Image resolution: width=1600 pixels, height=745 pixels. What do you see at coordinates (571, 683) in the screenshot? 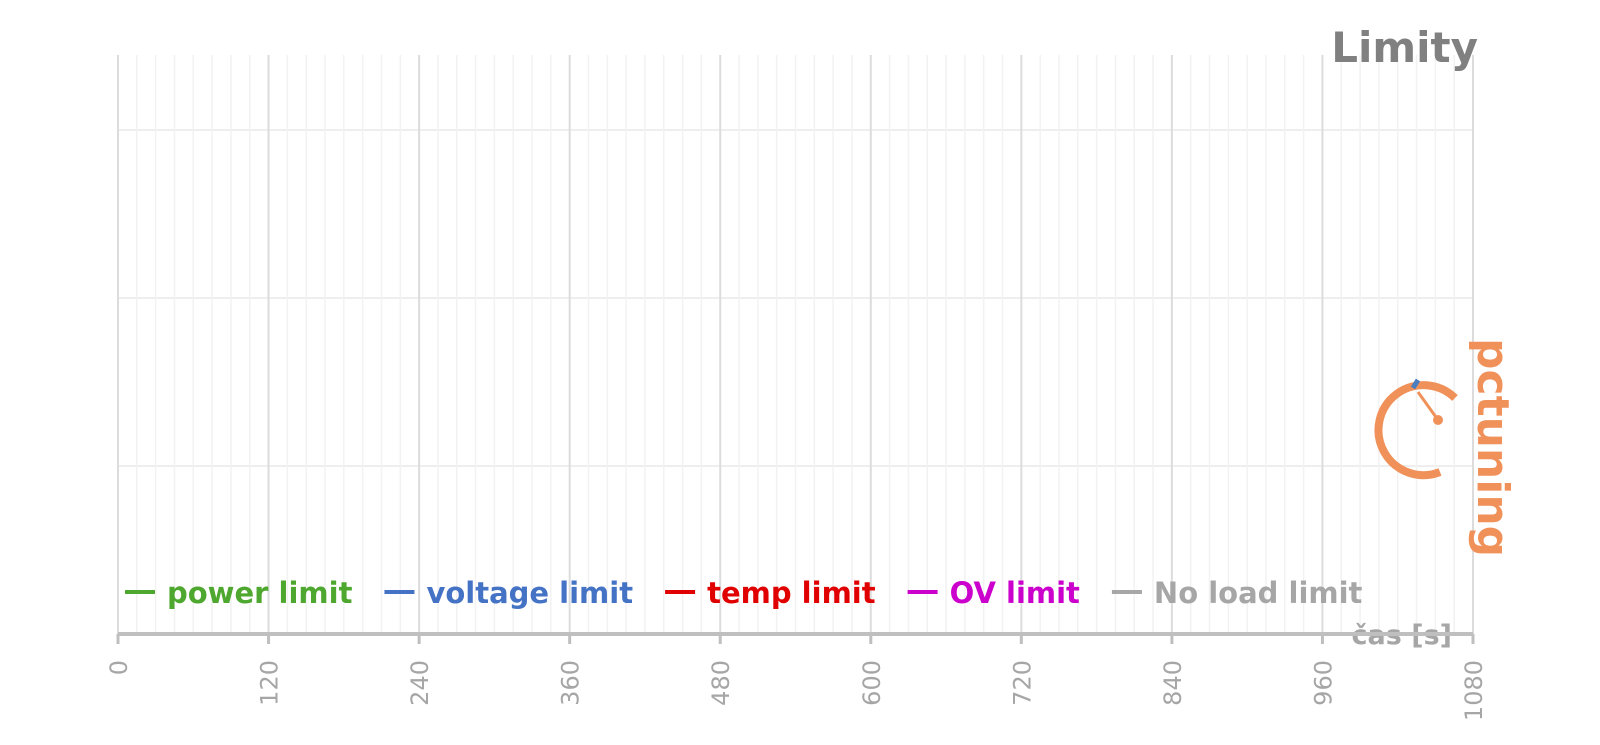
I see `x-tick-label: 360` at bounding box center [571, 683].